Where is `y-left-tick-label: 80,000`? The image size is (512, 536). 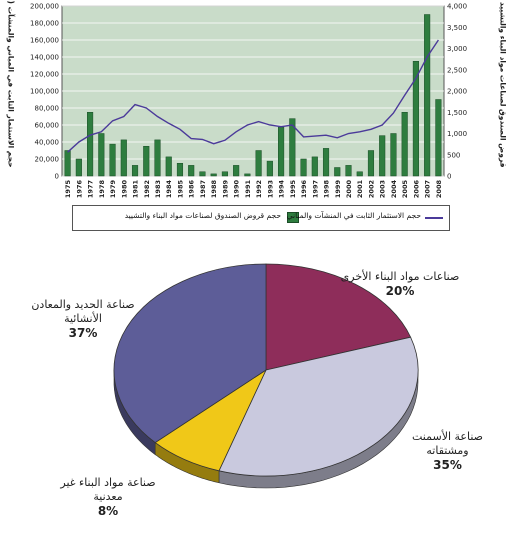 y-left-tick-label: 80,000 is located at coordinates (47, 109).